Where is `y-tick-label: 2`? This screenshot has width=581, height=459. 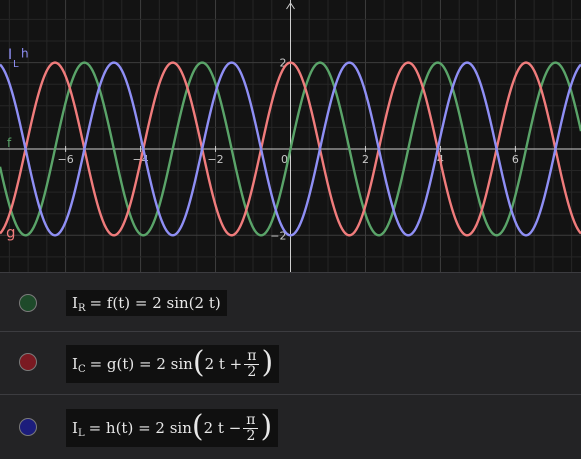
y-tick-label: 2 is located at coordinates (283, 63).